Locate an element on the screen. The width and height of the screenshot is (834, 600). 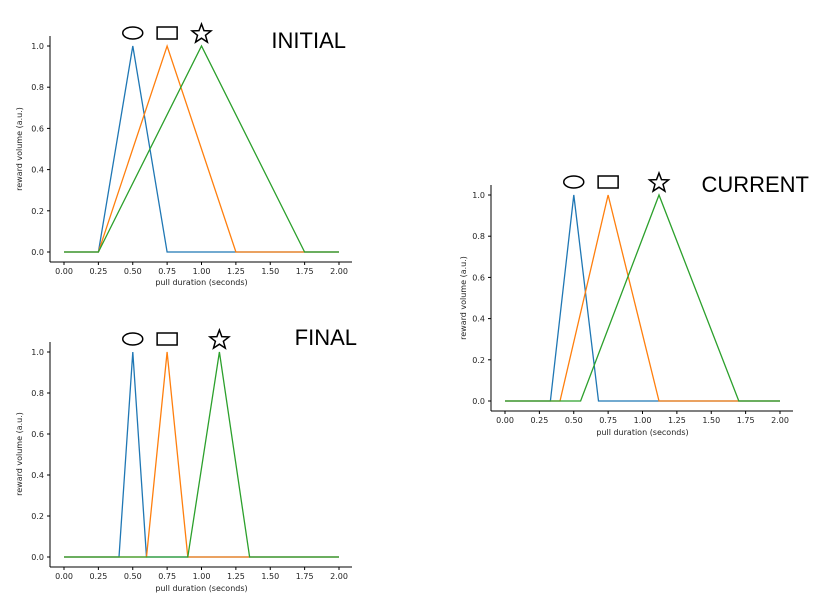
y-axis-label-initial: reward volume (a.u.) is located at coordinates (19, 149).